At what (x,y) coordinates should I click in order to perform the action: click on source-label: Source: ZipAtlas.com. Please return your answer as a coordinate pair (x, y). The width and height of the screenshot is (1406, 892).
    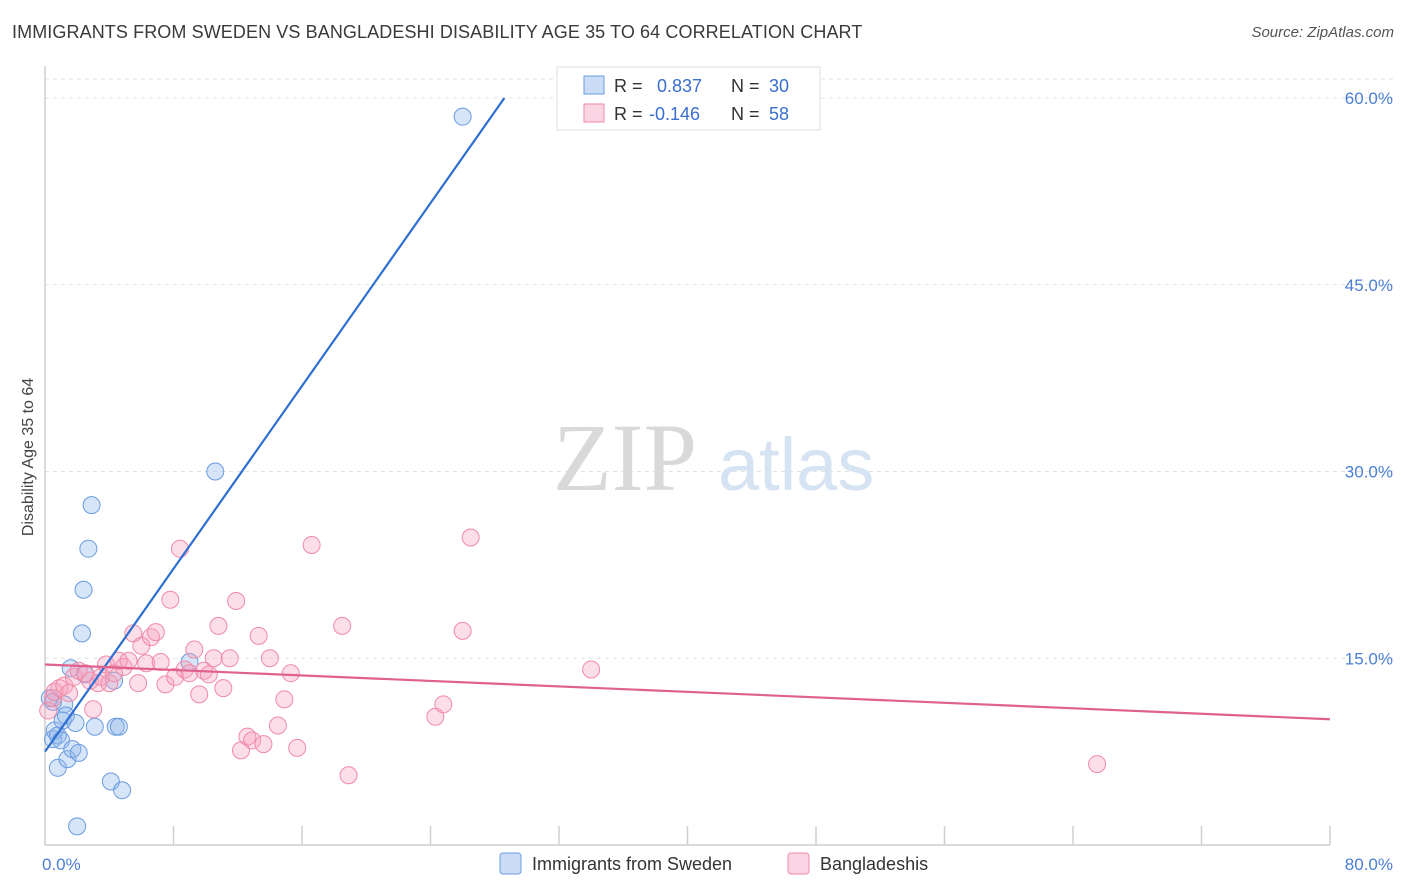
    Looking at the image, I should click on (1322, 32).